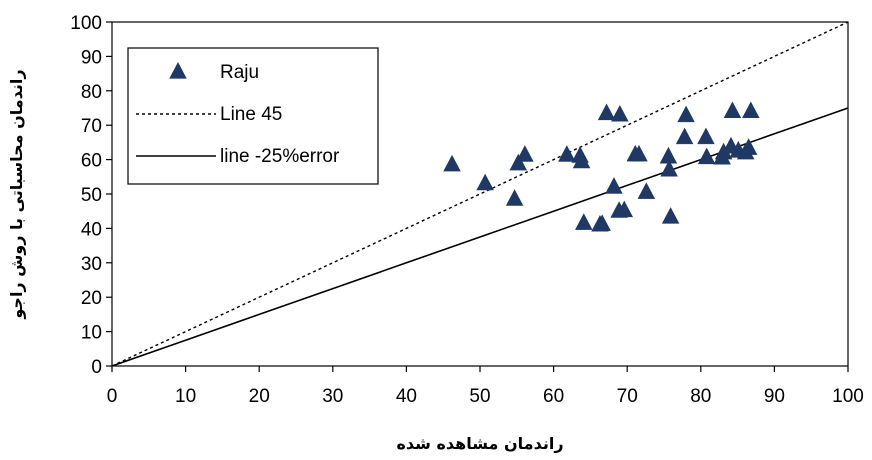 The image size is (872, 460). I want to click on x-tick-label: 90, so click(774, 396).